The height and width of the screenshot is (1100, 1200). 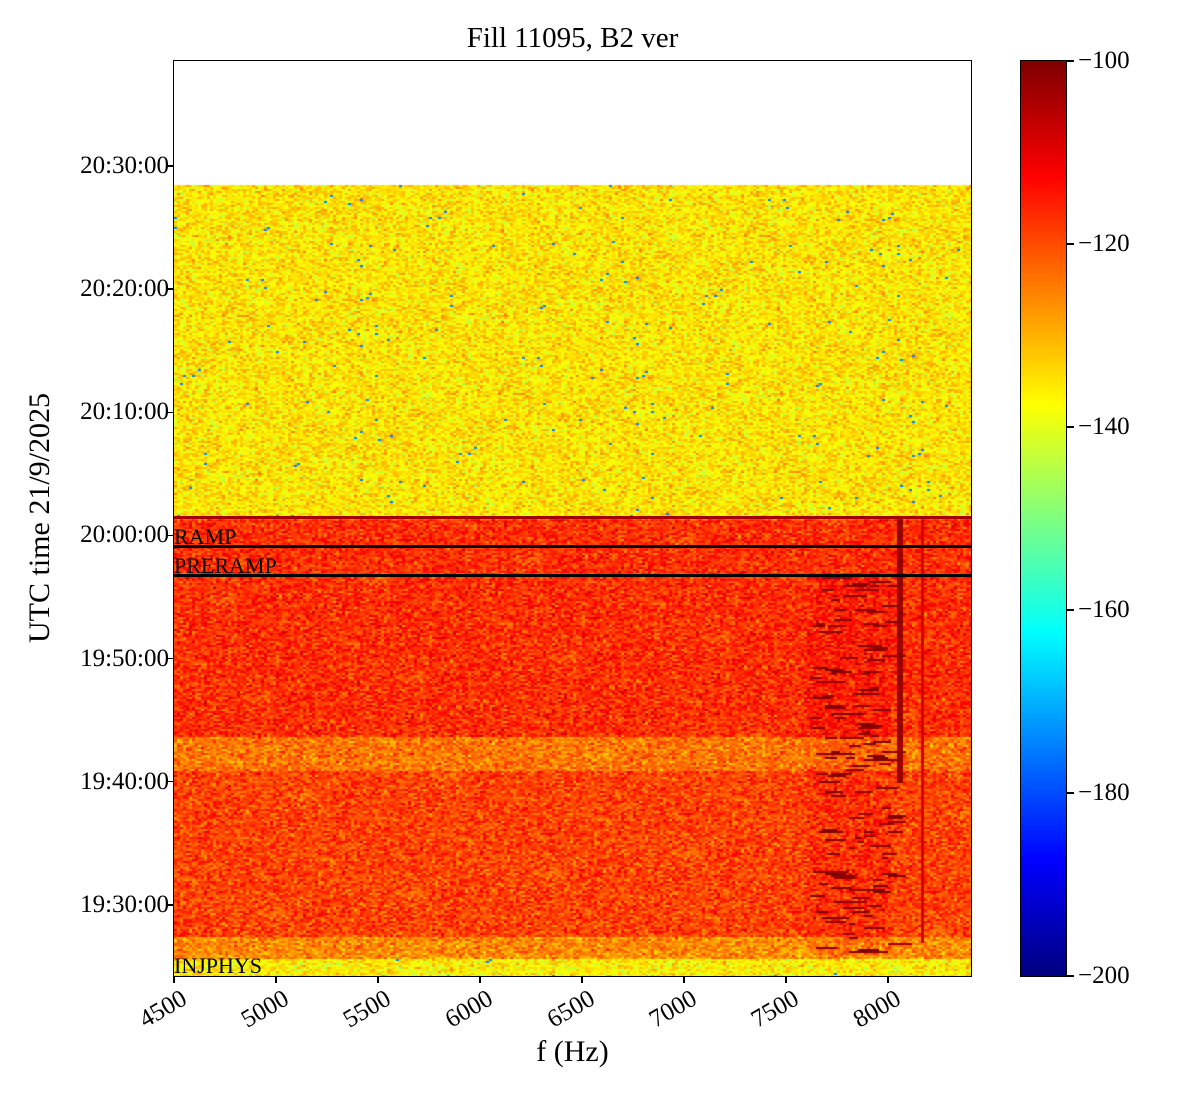 I want to click on colorbar-tick-label: −100, so click(x=1104, y=60).